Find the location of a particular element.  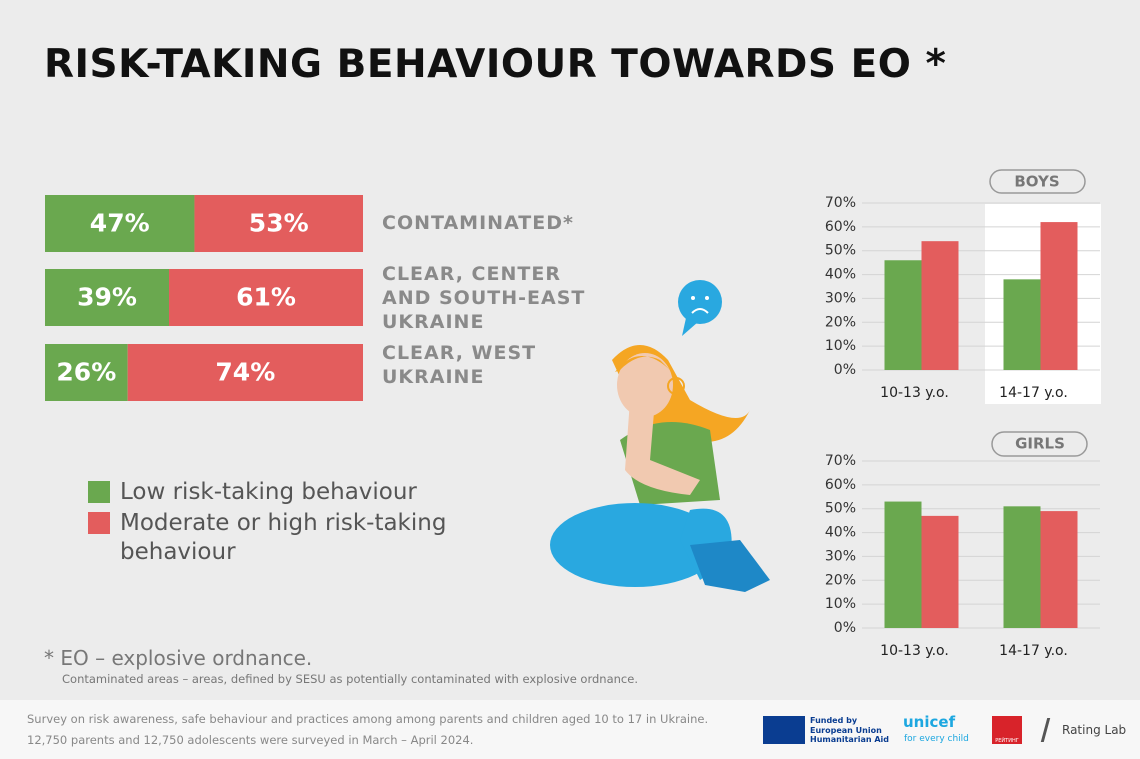

chart-title: GIRLS is located at coordinates (1040, 444).